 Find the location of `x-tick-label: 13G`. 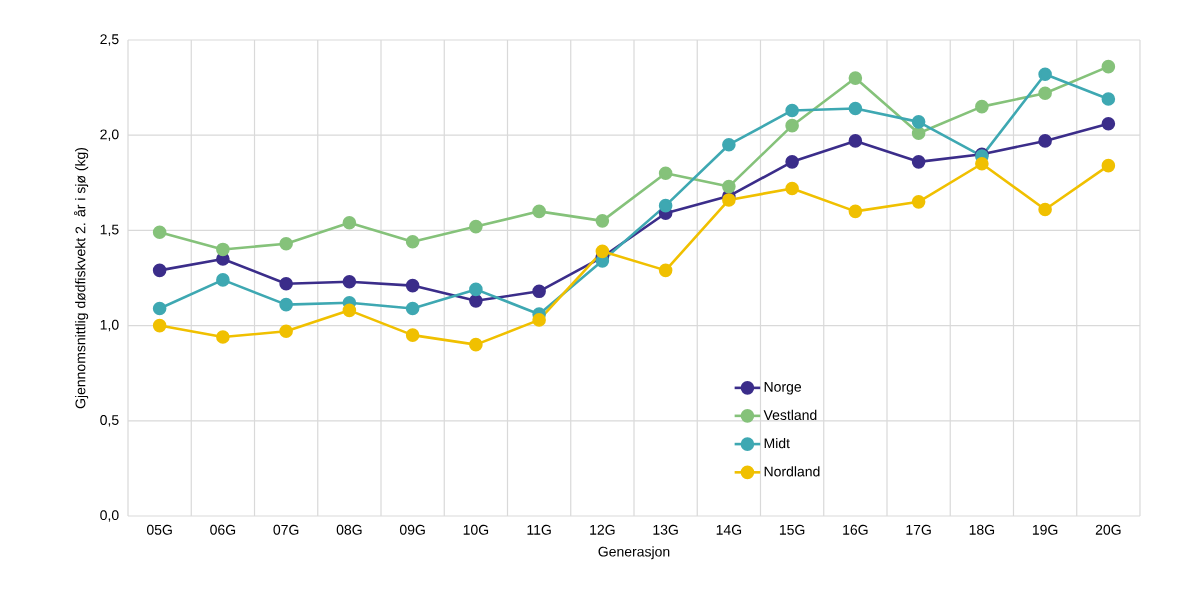

x-tick-label: 13G is located at coordinates (665, 529).